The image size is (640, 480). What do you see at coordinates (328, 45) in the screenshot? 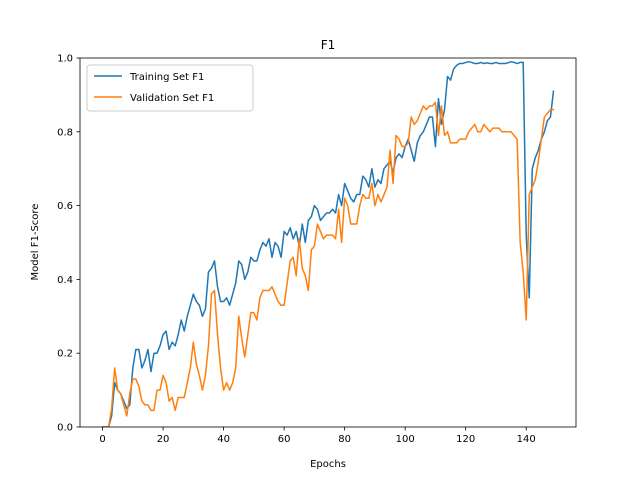
I see `chart-title: F1` at bounding box center [328, 45].